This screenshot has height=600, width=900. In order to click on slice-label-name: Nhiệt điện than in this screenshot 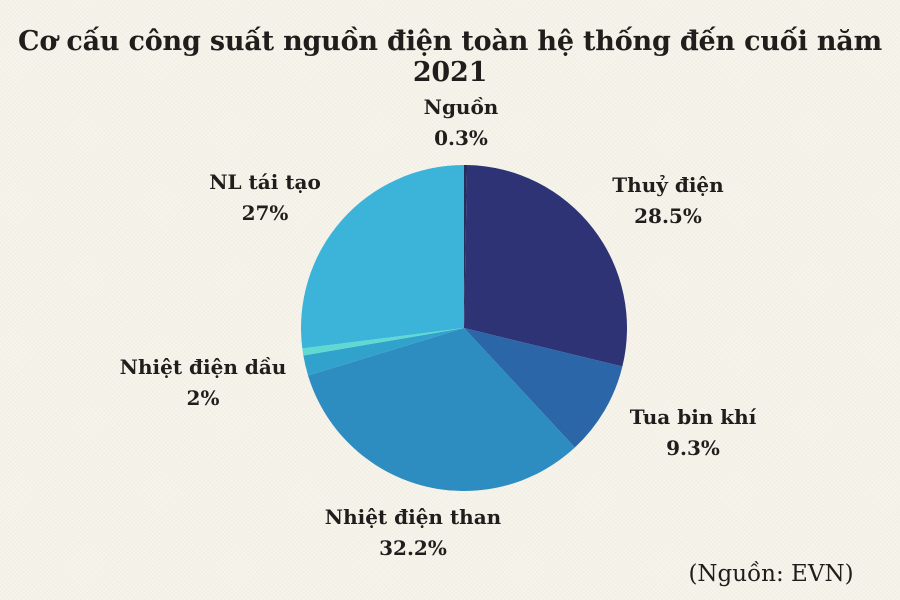, I will do `click(413, 517)`.